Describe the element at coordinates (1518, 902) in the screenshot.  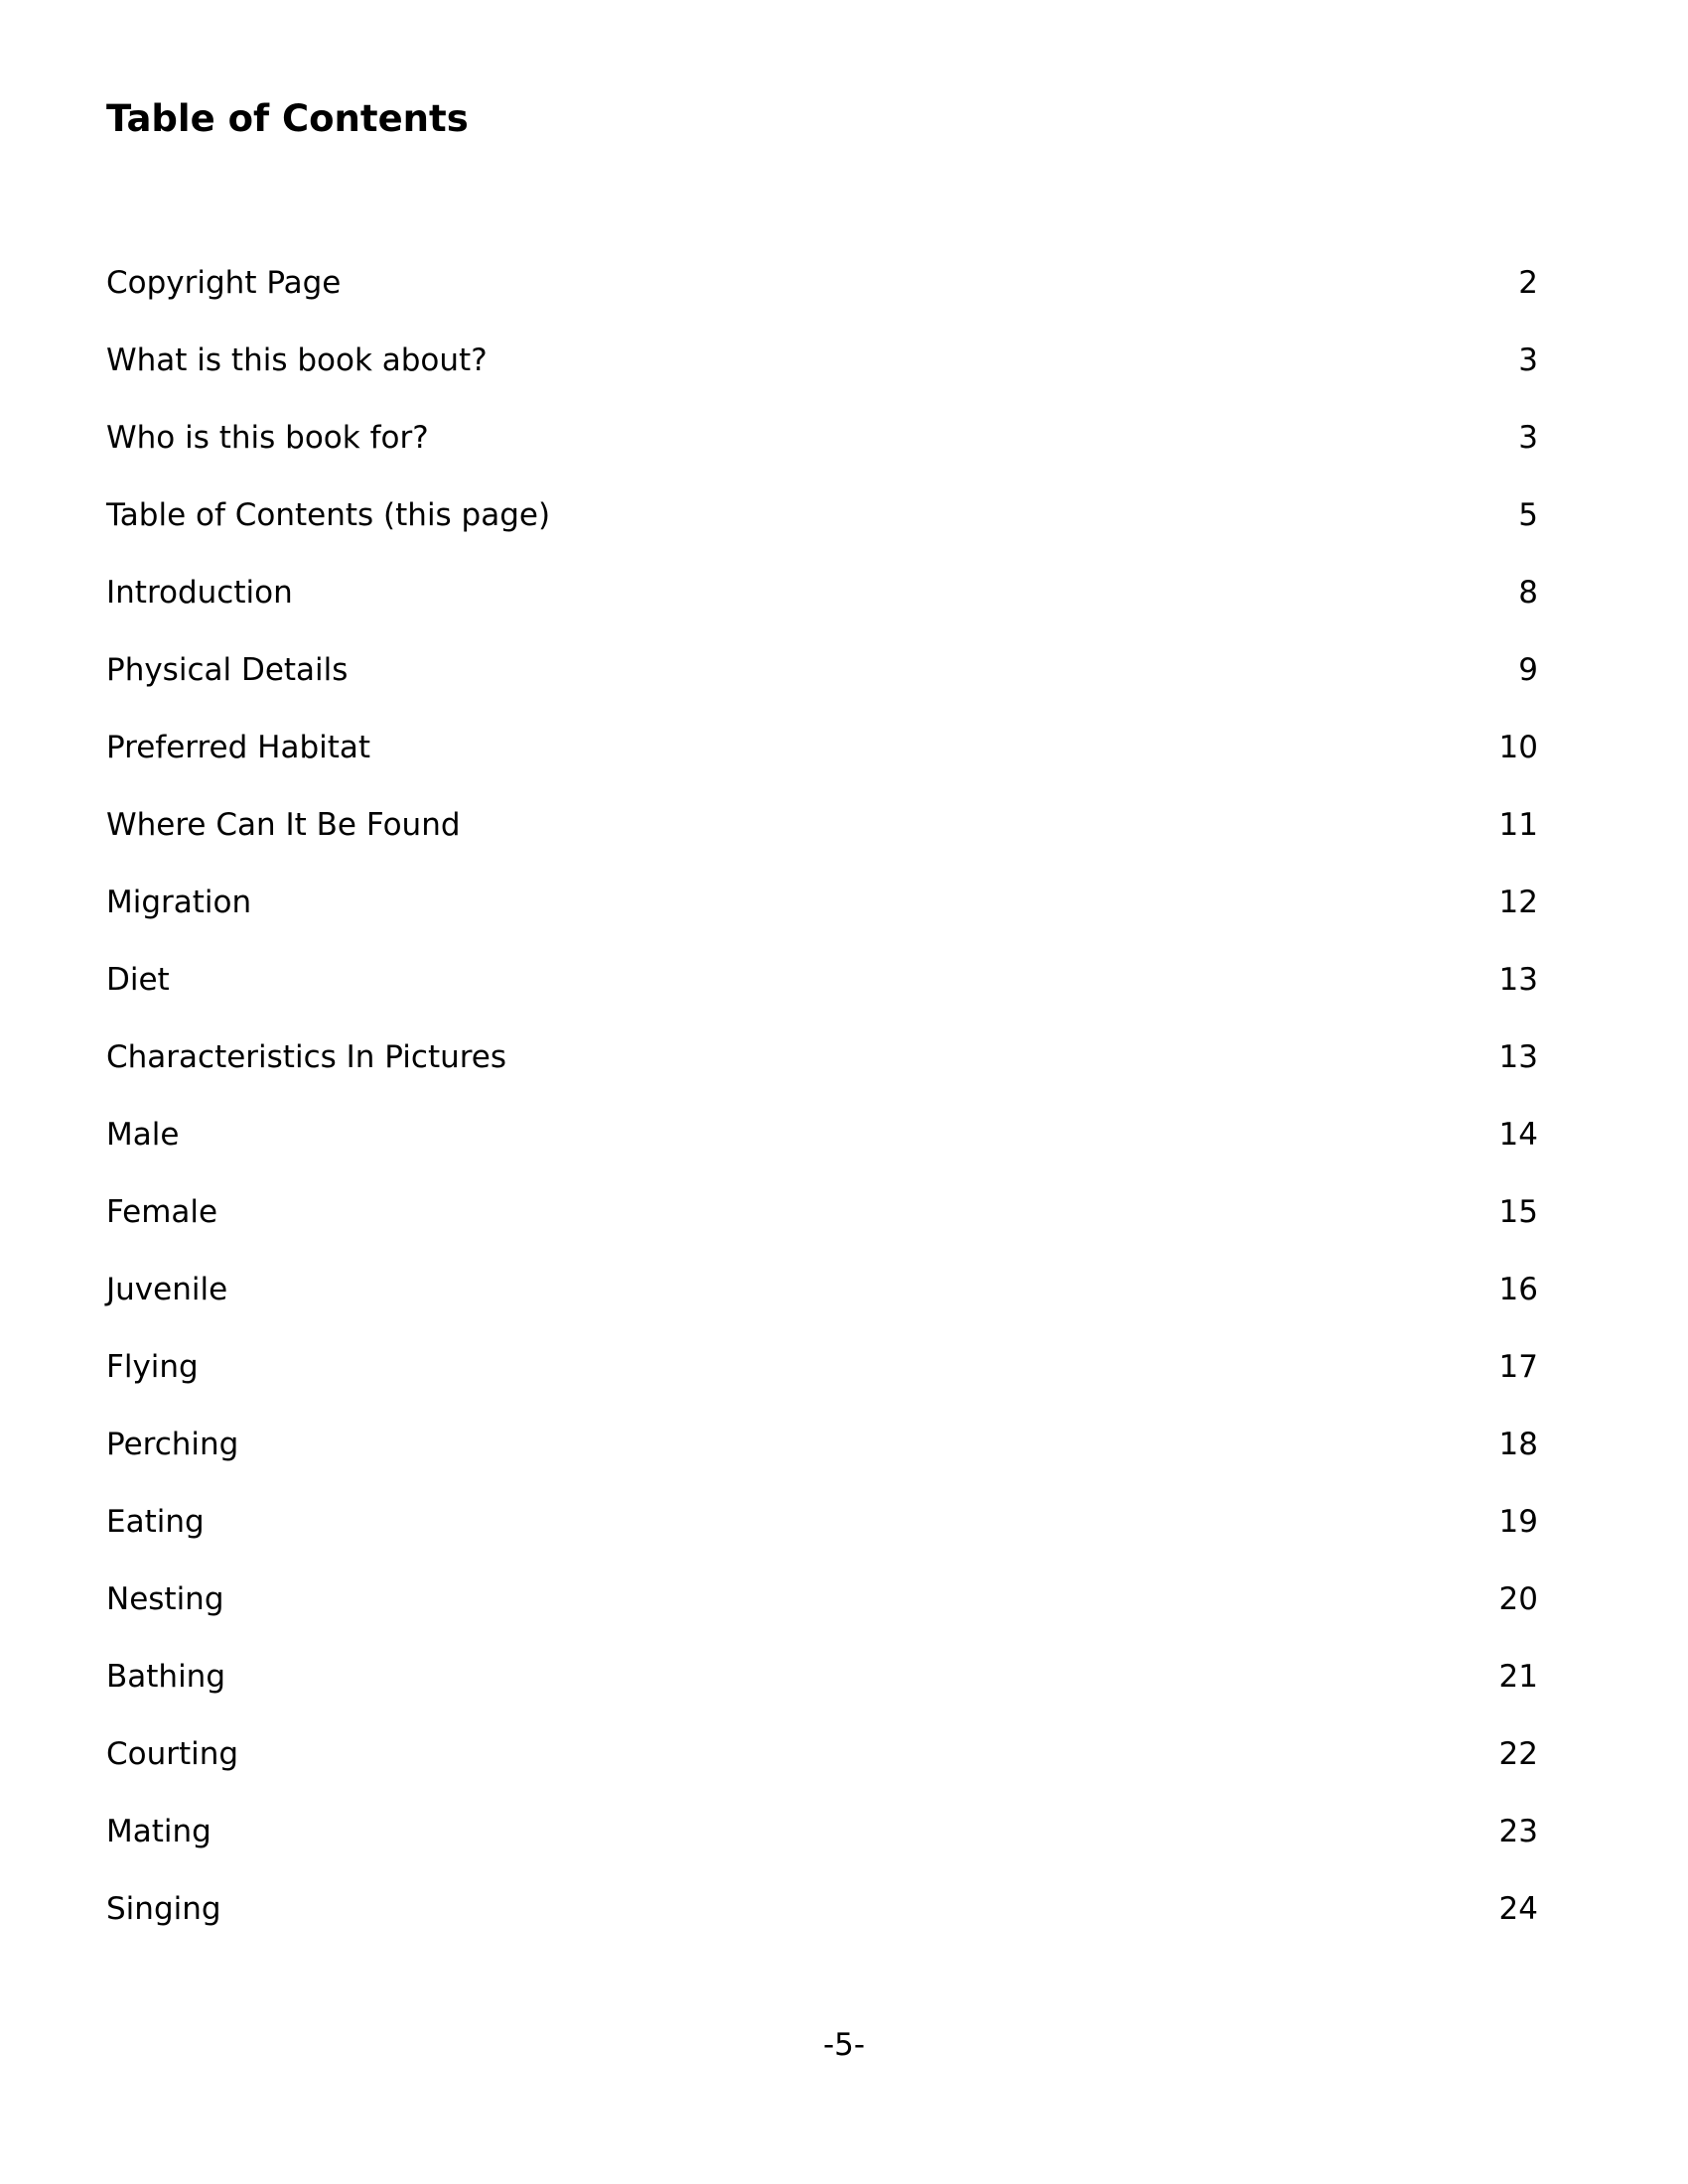
I see `toc-entry-page: 12` at that location.